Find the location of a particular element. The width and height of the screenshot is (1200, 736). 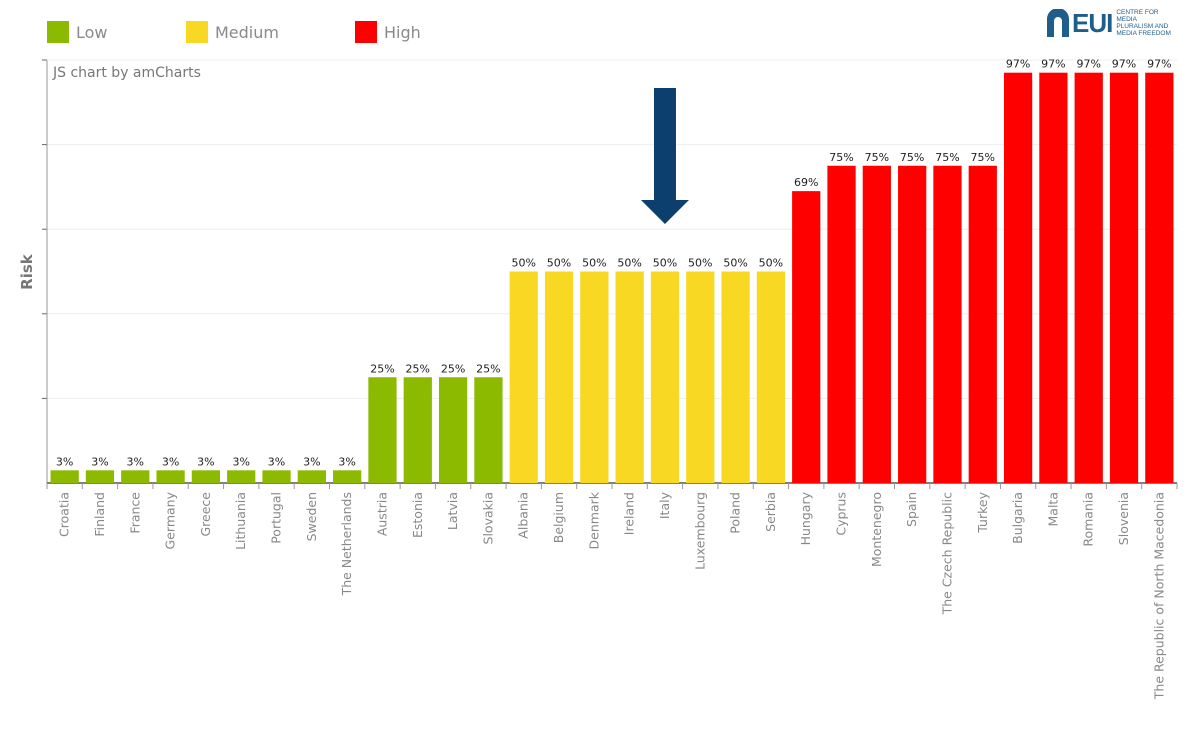

x-tick-label: Spain is located at coordinates (911, 509).